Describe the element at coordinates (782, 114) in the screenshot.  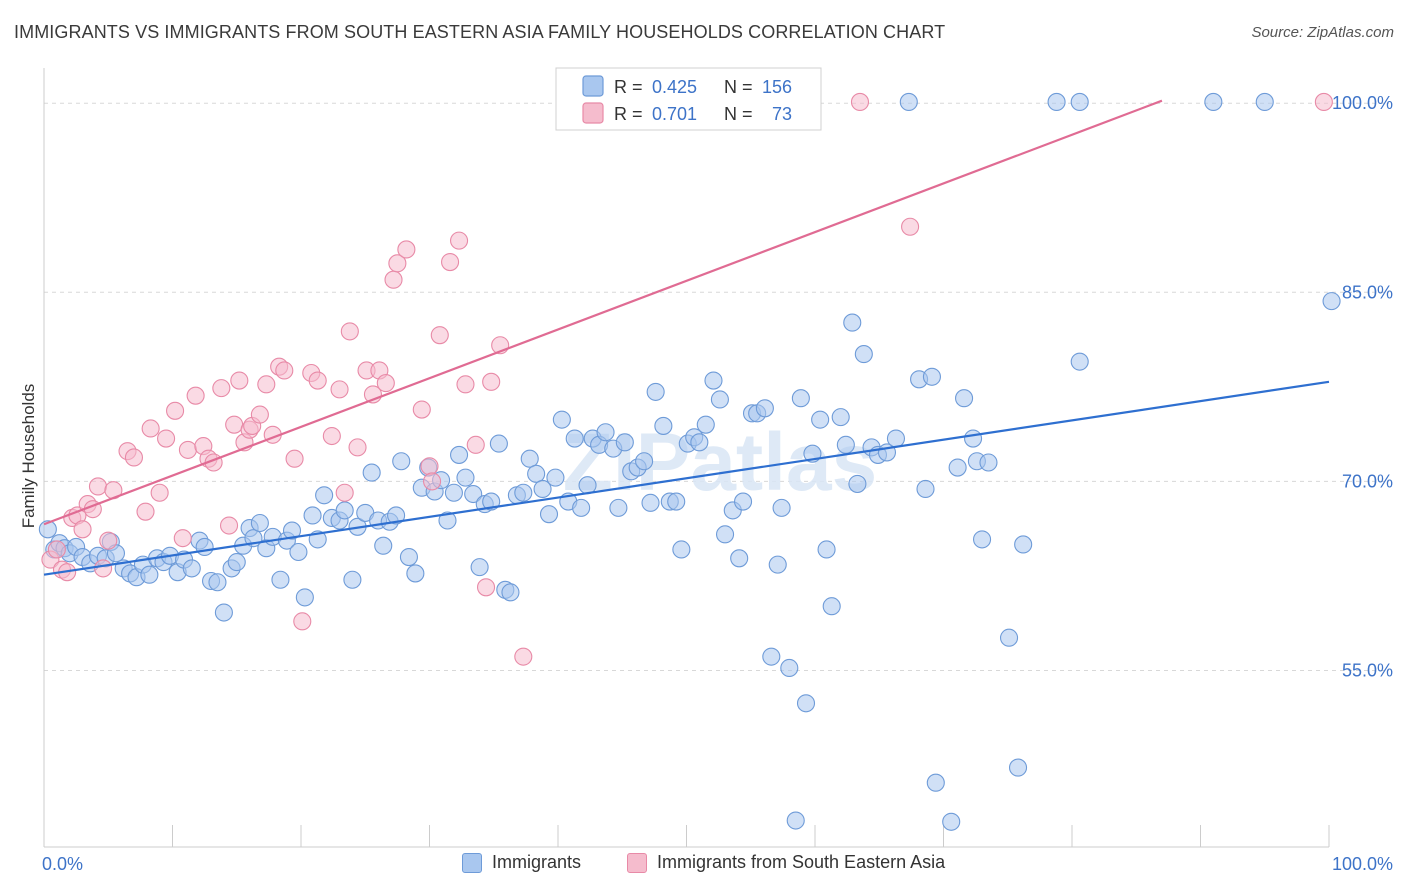
I see `legend-n-value: 73` at that location.